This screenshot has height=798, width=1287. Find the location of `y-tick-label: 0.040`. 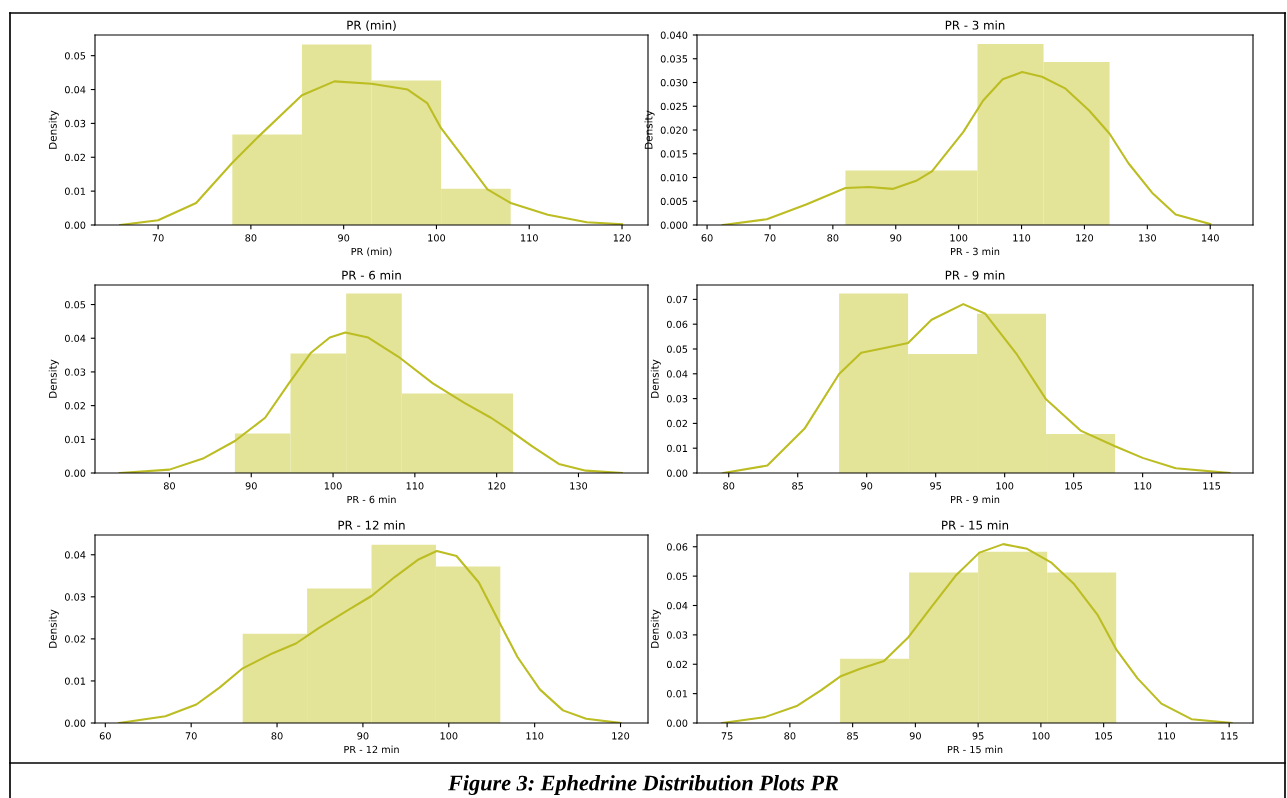

y-tick-label: 0.040 is located at coordinates (674, 35).